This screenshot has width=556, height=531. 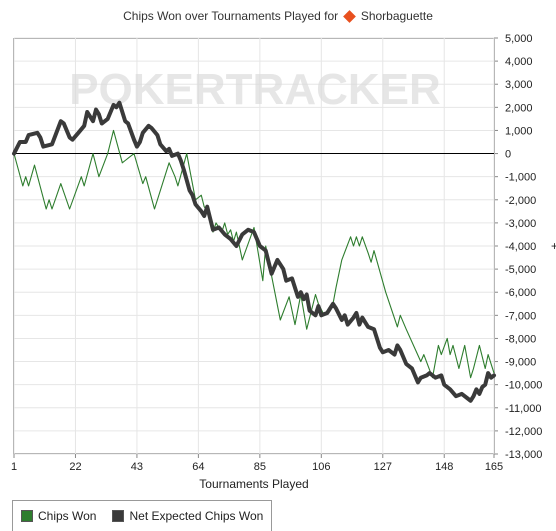 What do you see at coordinates (520, 293) in the screenshot?
I see `y-tick-label: -6,000` at bounding box center [520, 293].